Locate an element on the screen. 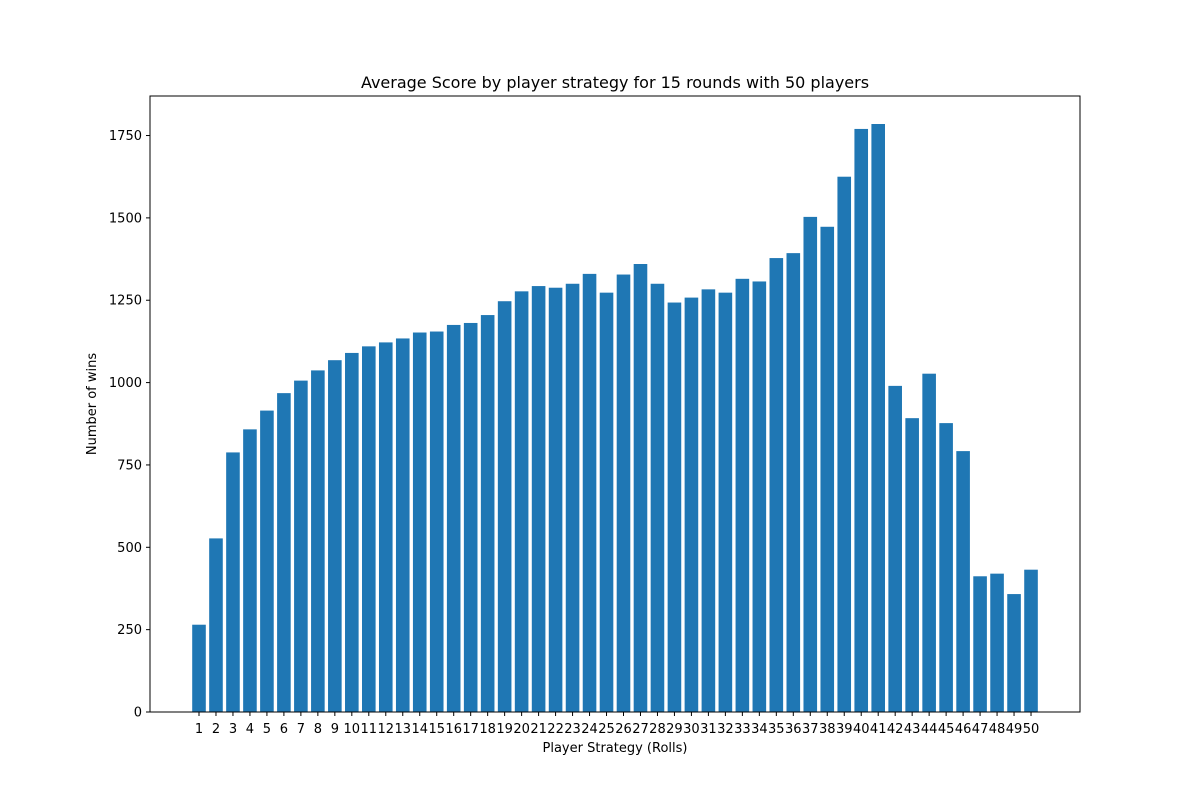 The width and height of the screenshot is (1200, 800). x-tick-label: 19 is located at coordinates (504, 729).